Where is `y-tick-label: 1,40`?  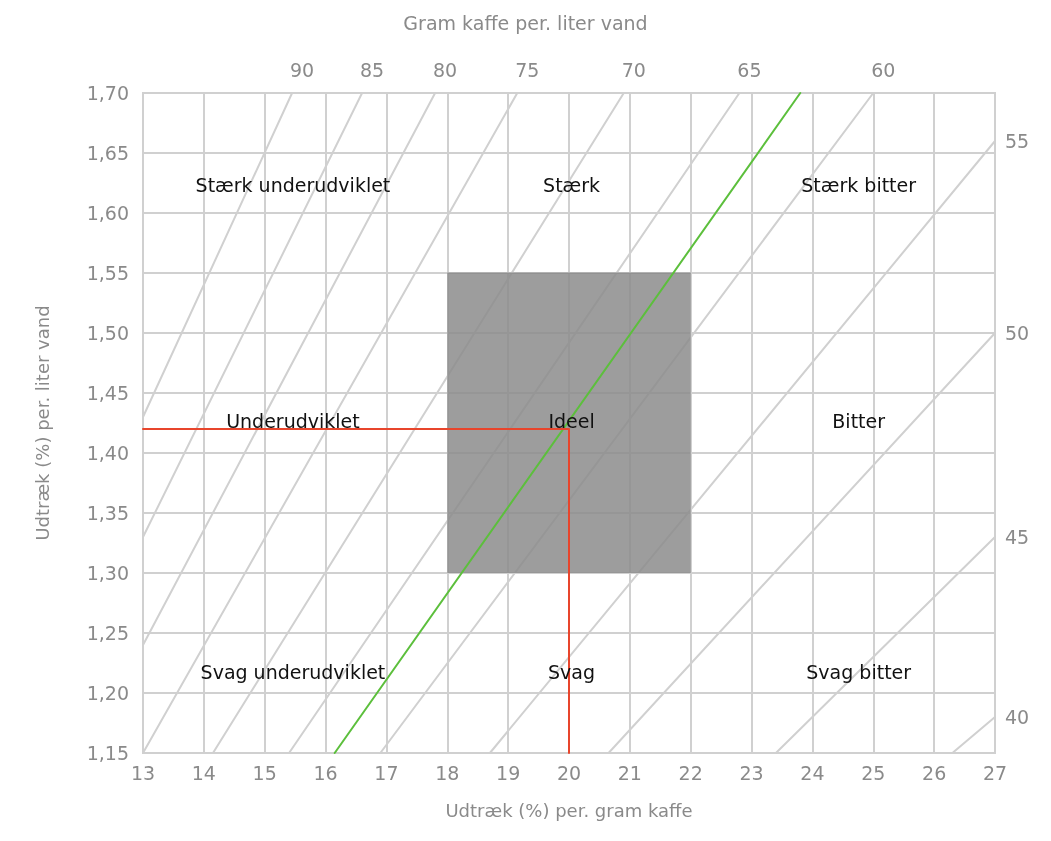
y-tick-label: 1,40 is located at coordinates (107, 453).